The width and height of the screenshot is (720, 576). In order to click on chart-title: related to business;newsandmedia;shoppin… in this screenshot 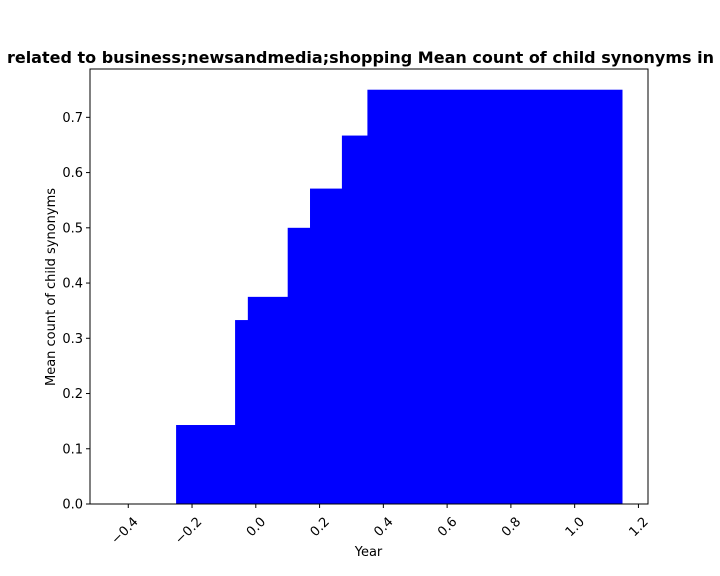, I will do `click(363, 57)`.